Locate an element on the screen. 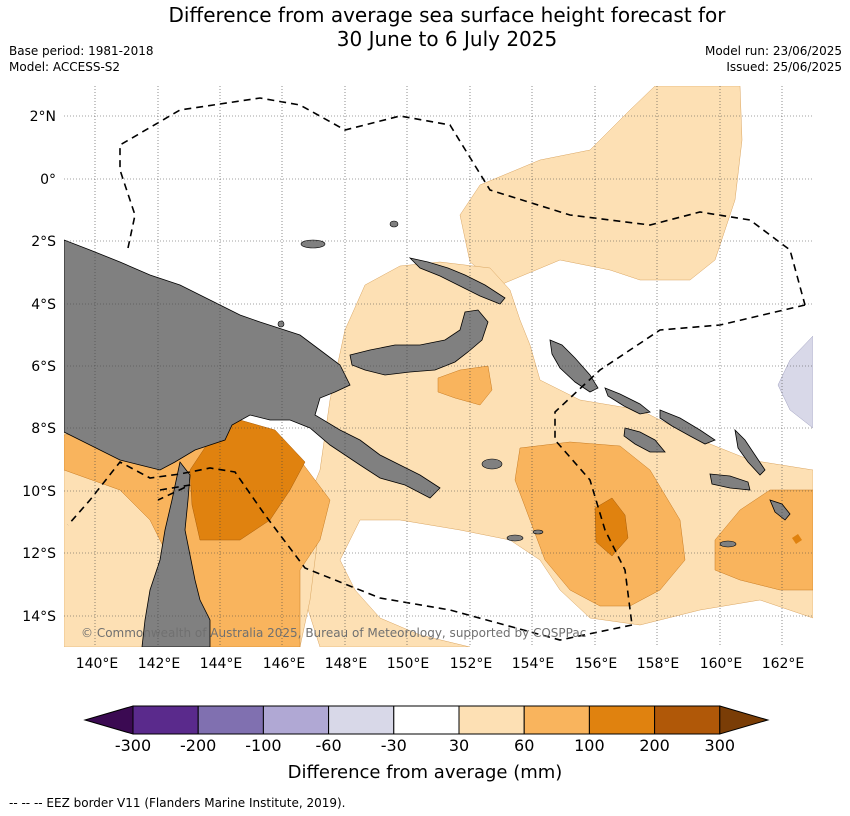  anomaly-100-200-east-dot is located at coordinates (797, 539).